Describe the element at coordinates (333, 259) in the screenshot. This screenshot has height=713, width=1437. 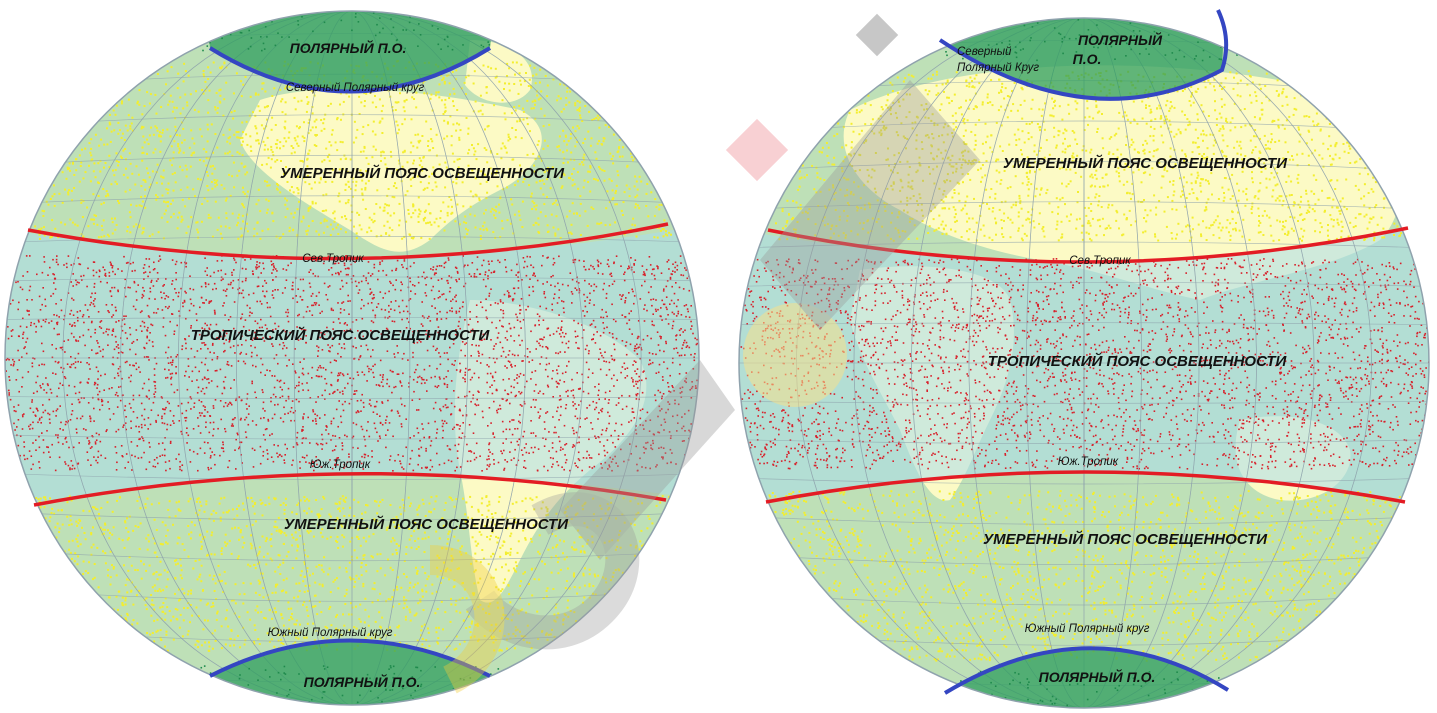
I see `west-tropic-north-label: Сев.Тропик` at that location.